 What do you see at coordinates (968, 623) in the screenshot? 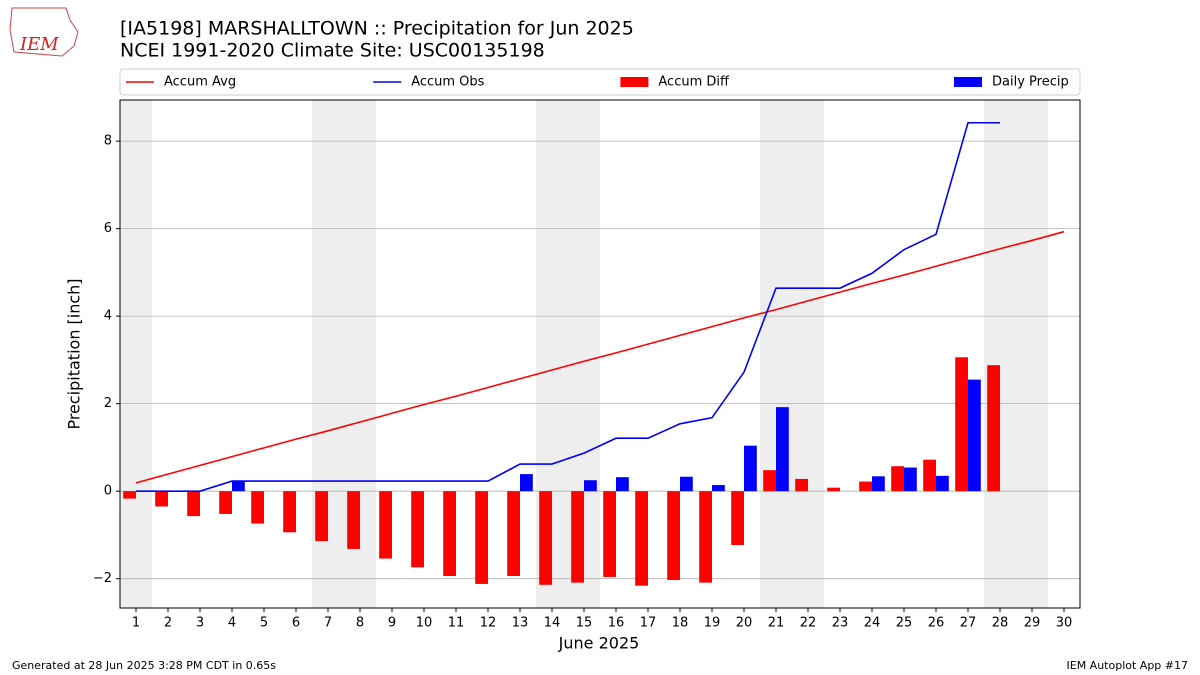
I see `x-tick-label: 27` at bounding box center [968, 623].